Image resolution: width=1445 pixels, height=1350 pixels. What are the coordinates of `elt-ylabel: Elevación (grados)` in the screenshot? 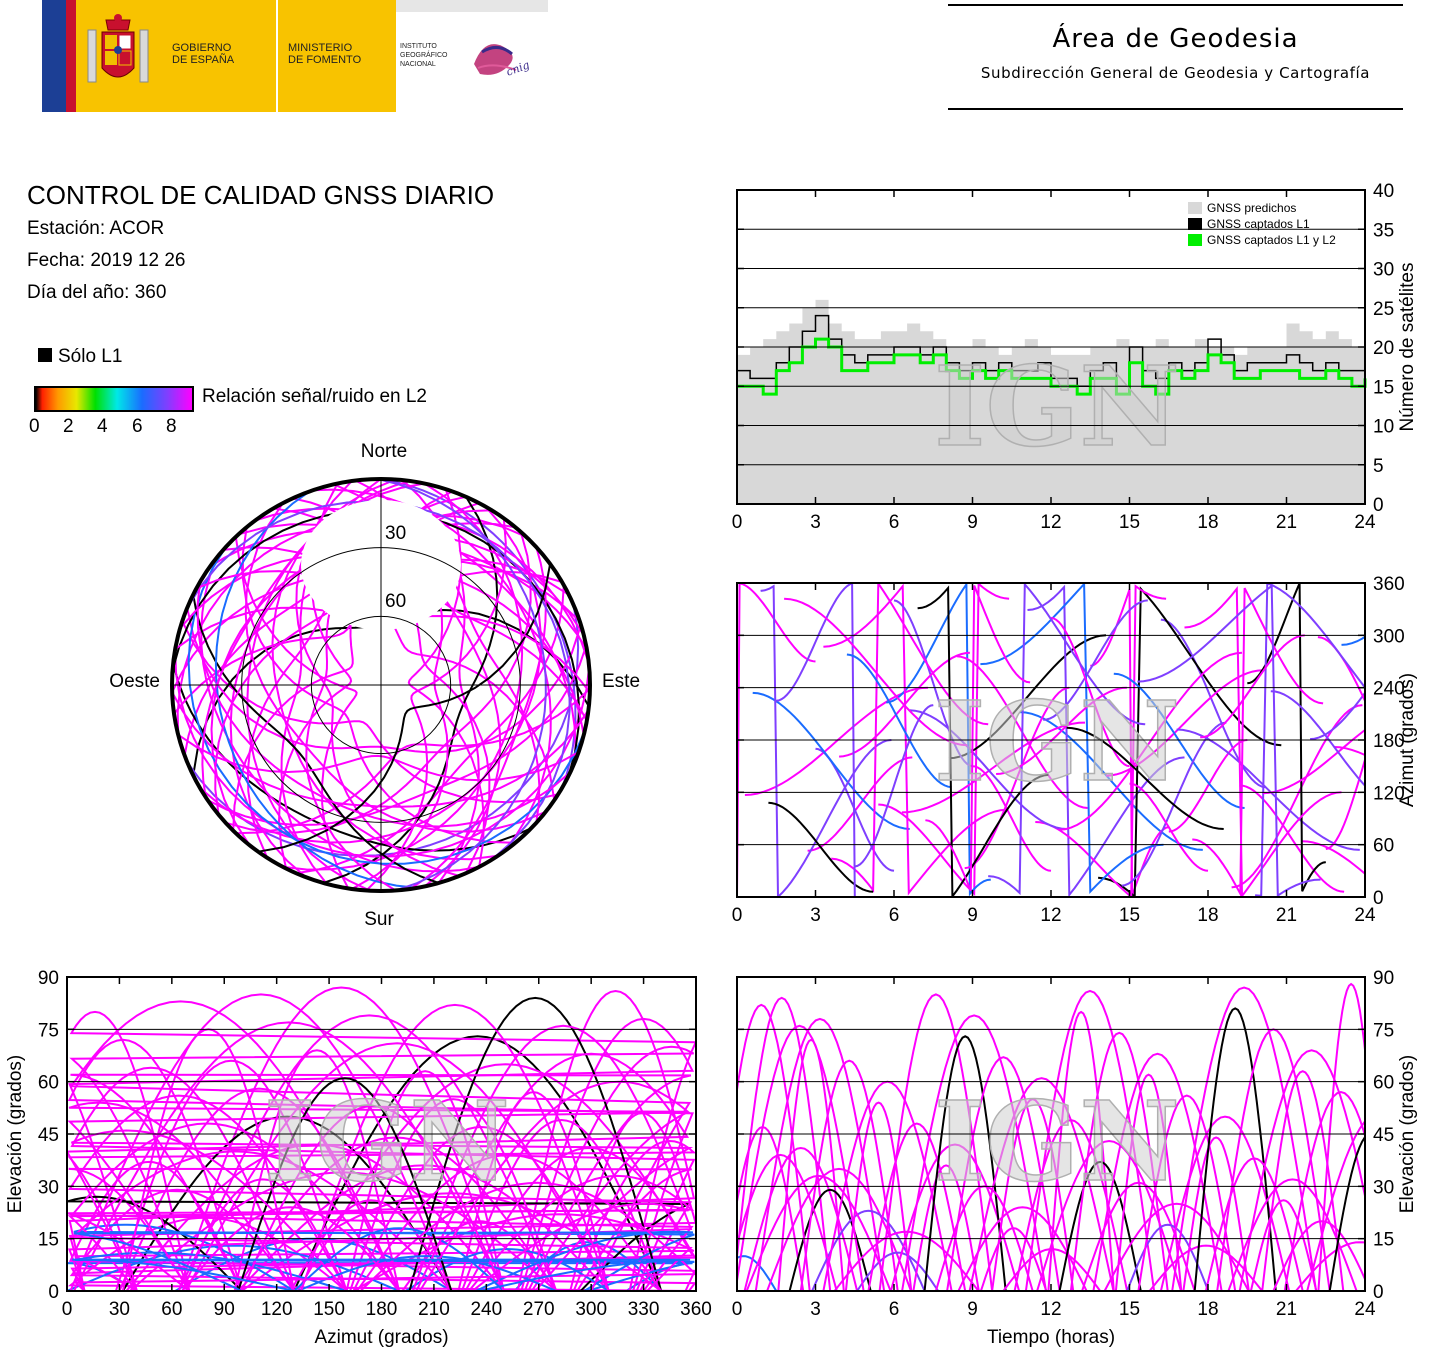 It's located at (1407, 1134).